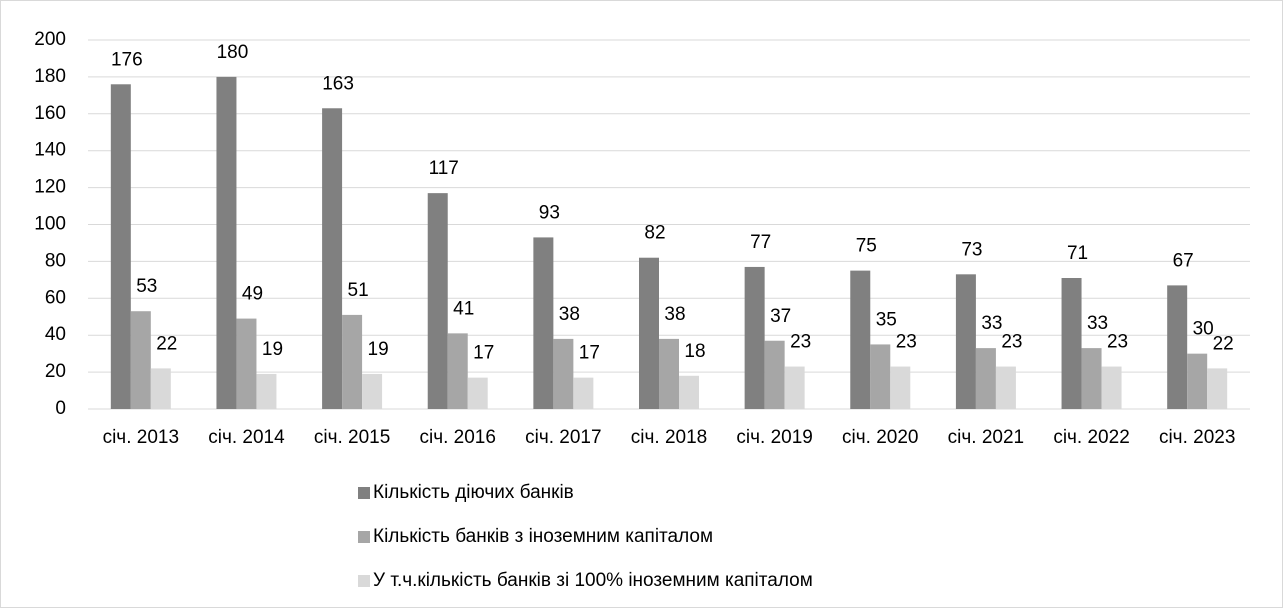  What do you see at coordinates (1077, 253) in the screenshot?
I see `data-label: 71` at bounding box center [1077, 253].